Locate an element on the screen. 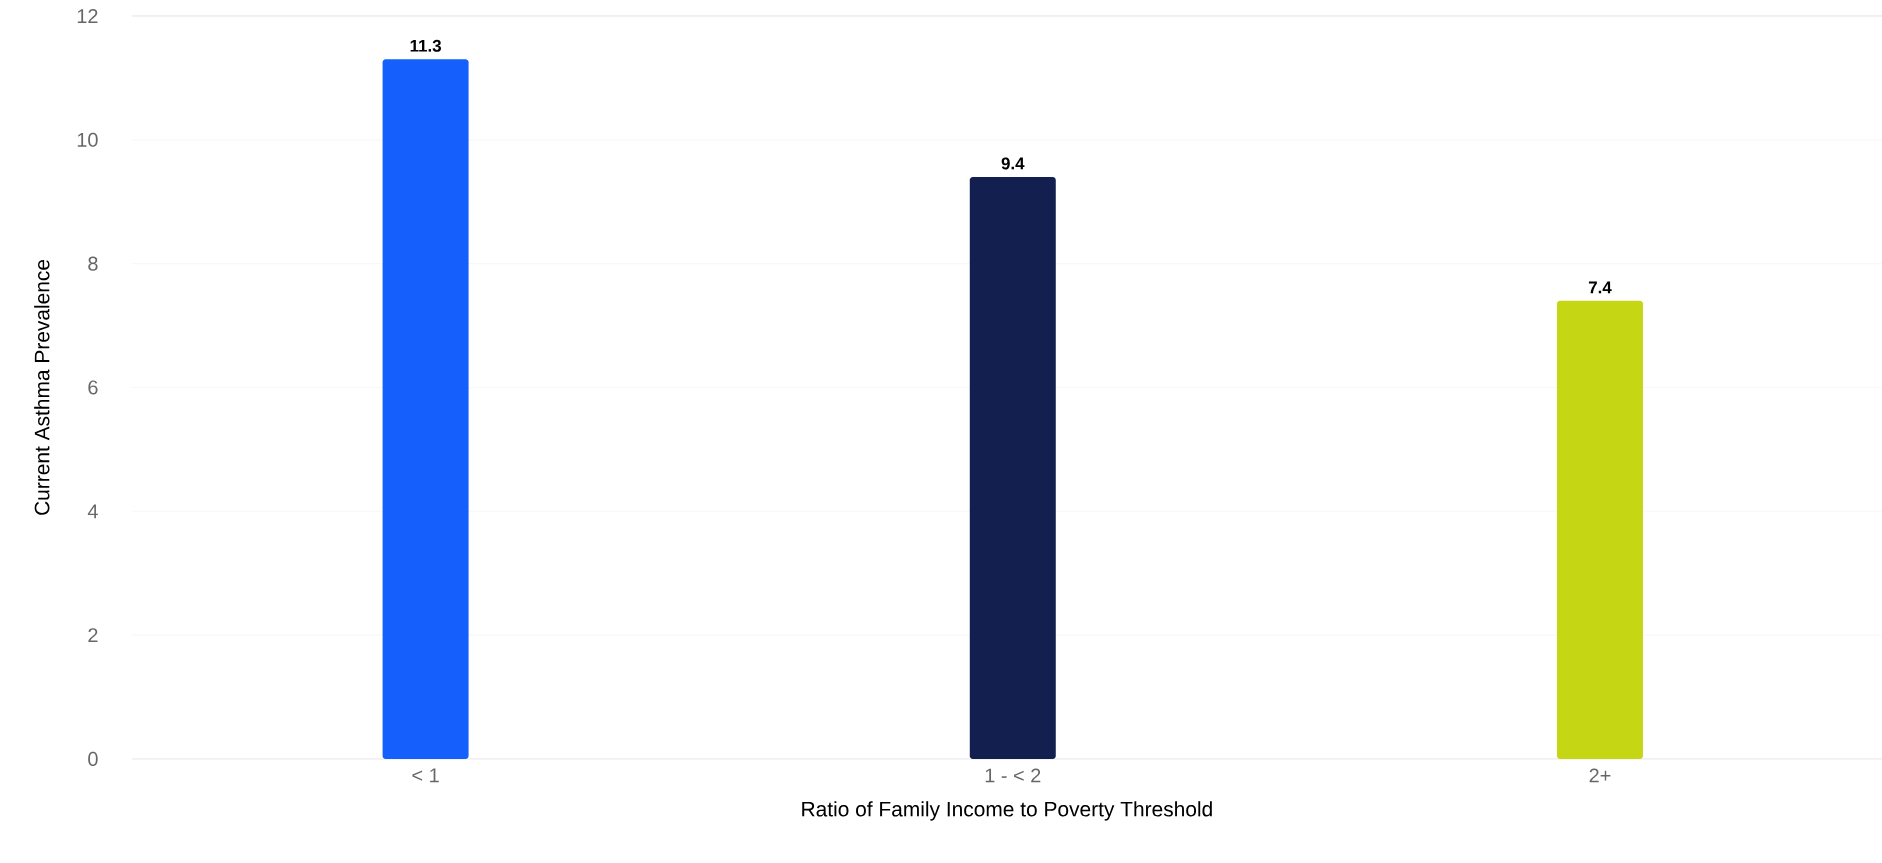  y-axis-title: Current Asthma Prevalence is located at coordinates (42, 387).